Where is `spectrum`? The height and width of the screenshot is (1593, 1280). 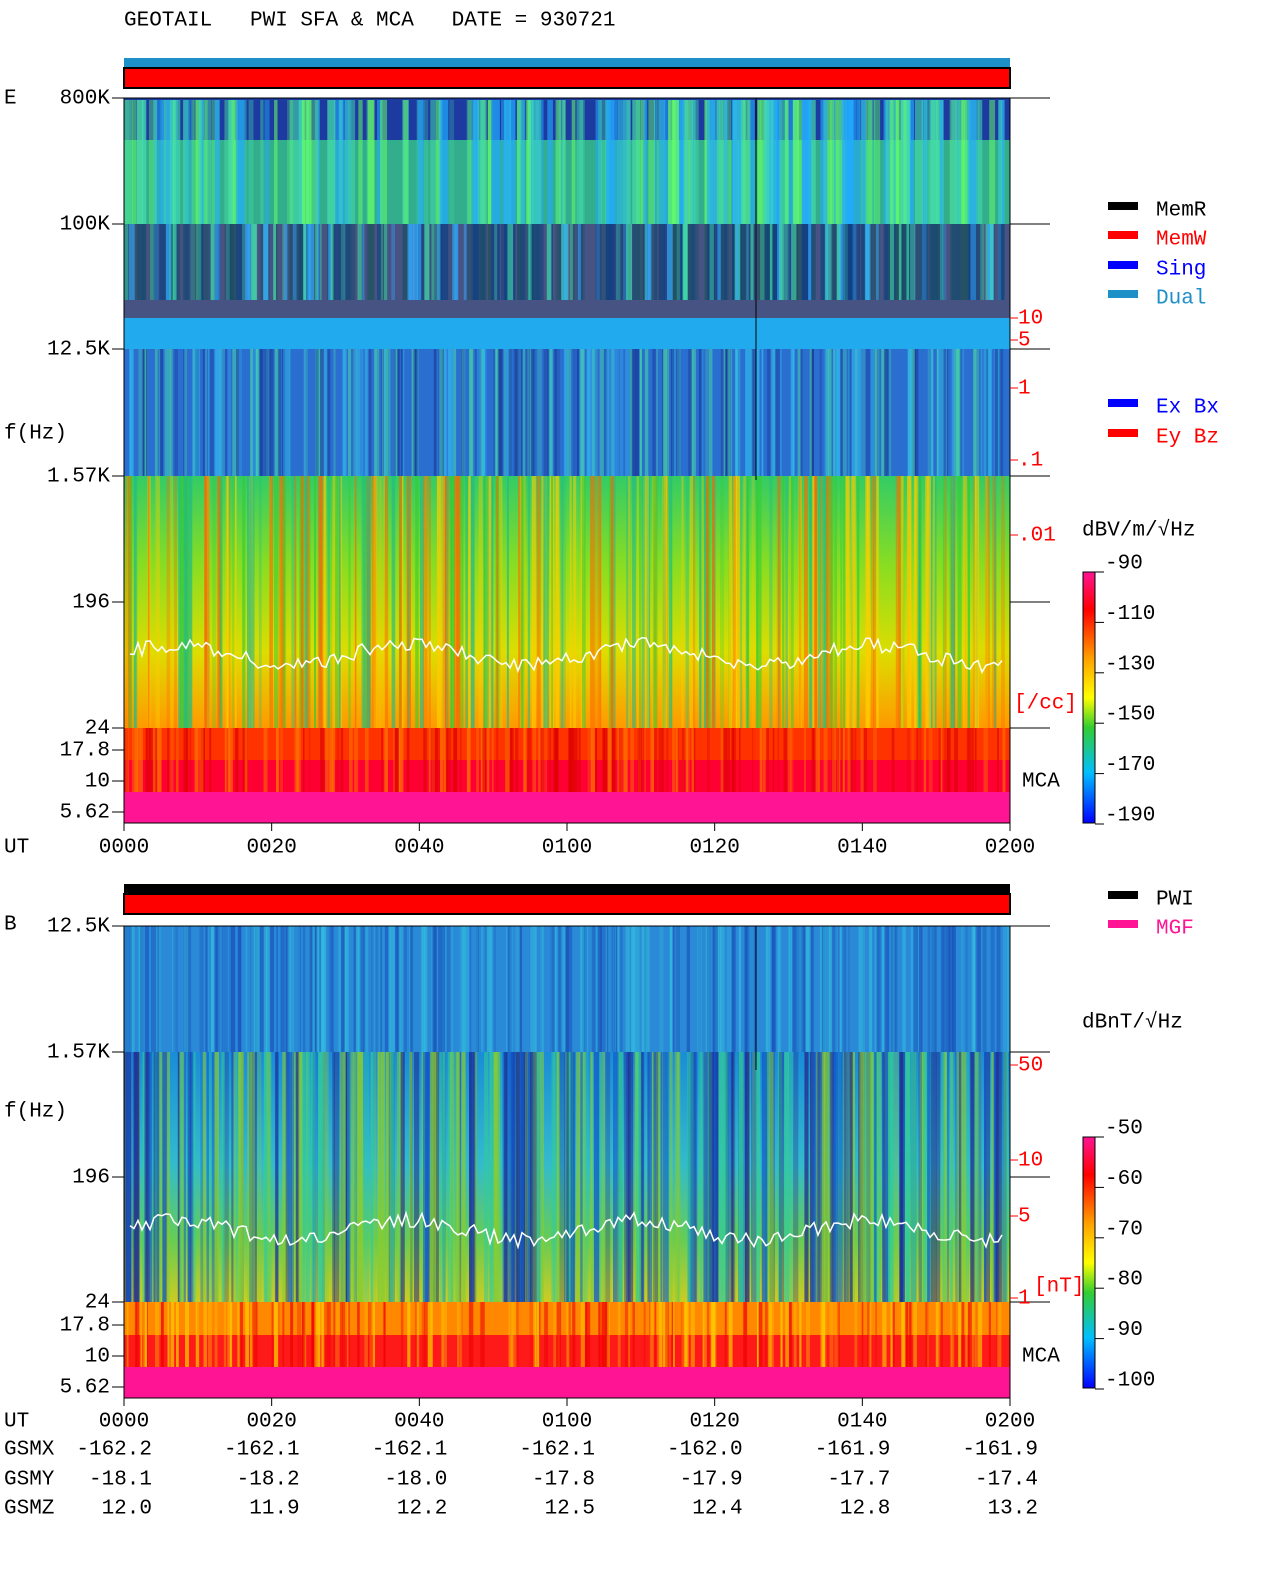 spectrum is located at coordinates (567, 1382).